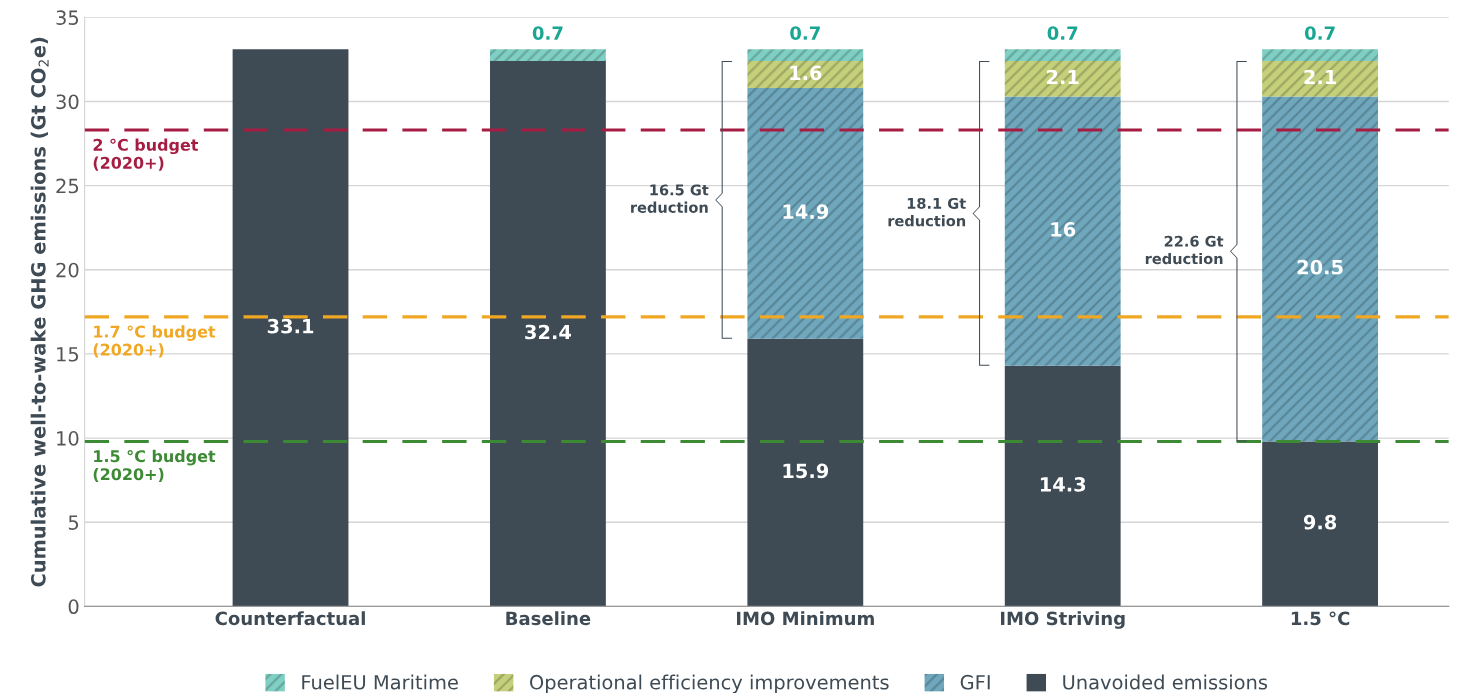 The image size is (1459, 693). I want to click on y-axis-title: Cumulative well-to-wake GHG emissions (Gt CO$_{2}$e), so click(39, 312).